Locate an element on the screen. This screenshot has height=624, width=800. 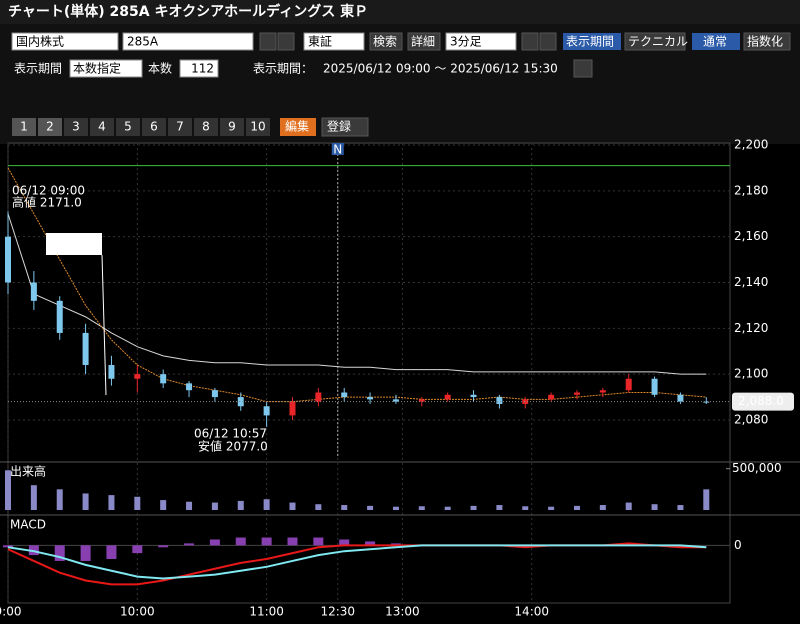
period-button-text: 表示期間 is located at coordinates (590, 42).